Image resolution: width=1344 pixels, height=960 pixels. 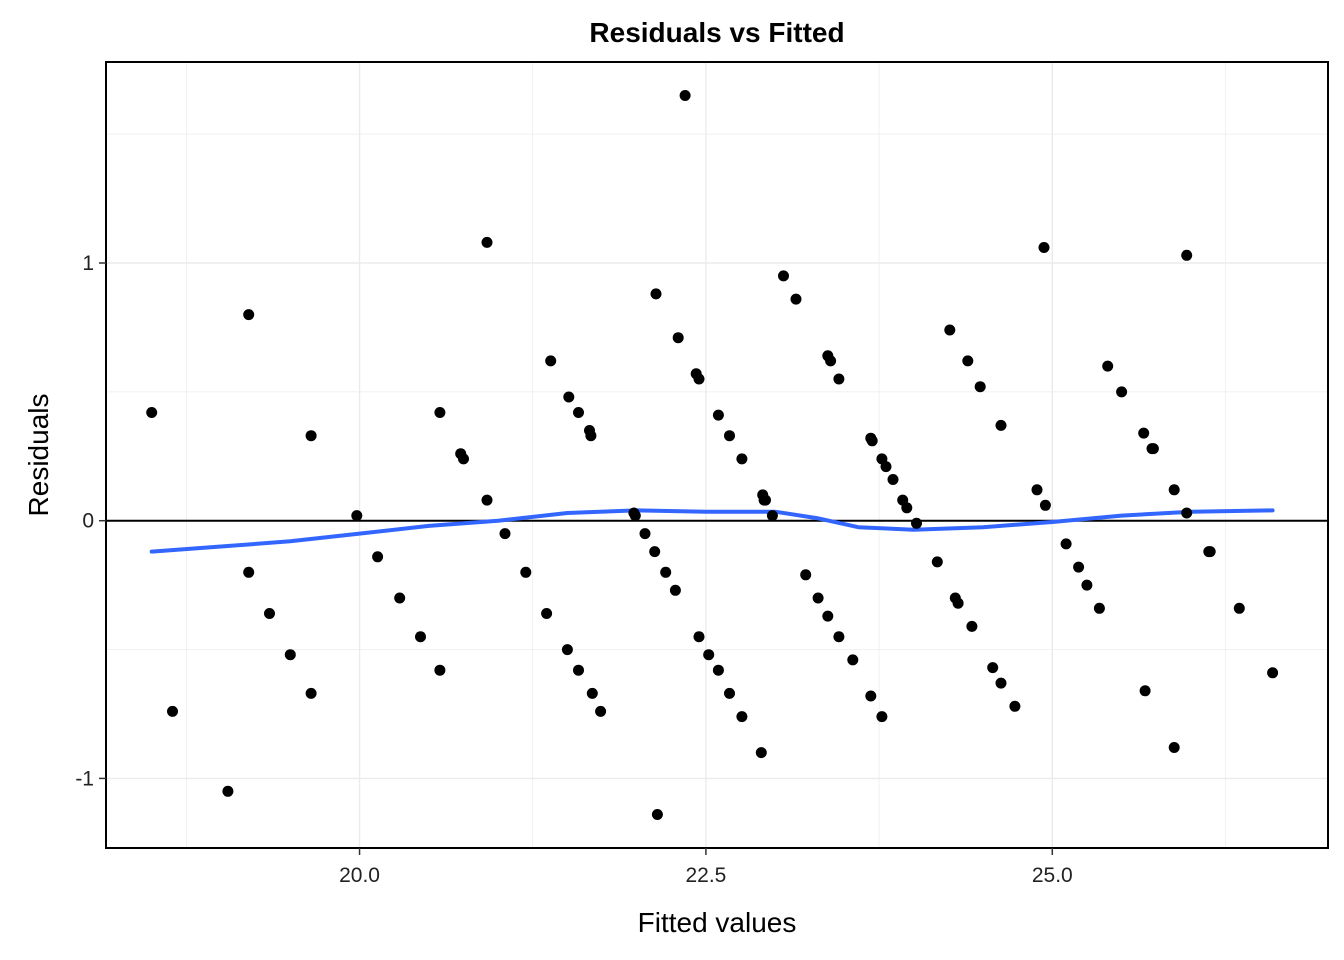 I want to click on y-tick-label: 1, so click(x=88, y=263).